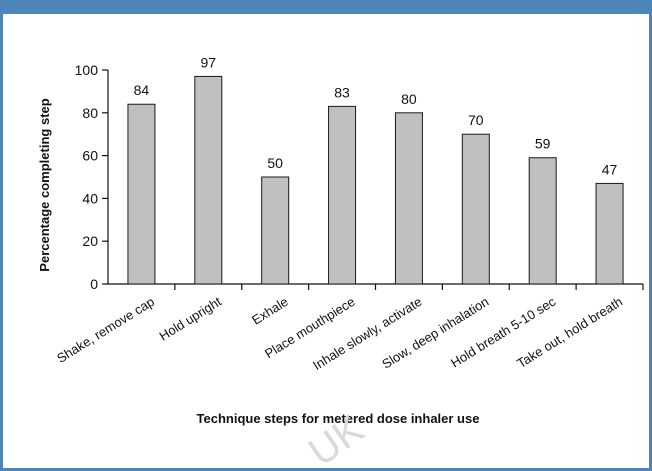 The width and height of the screenshot is (652, 471). Describe the element at coordinates (367, 333) in the screenshot. I see `x-tick-label: Inhale slowly, activate` at that location.